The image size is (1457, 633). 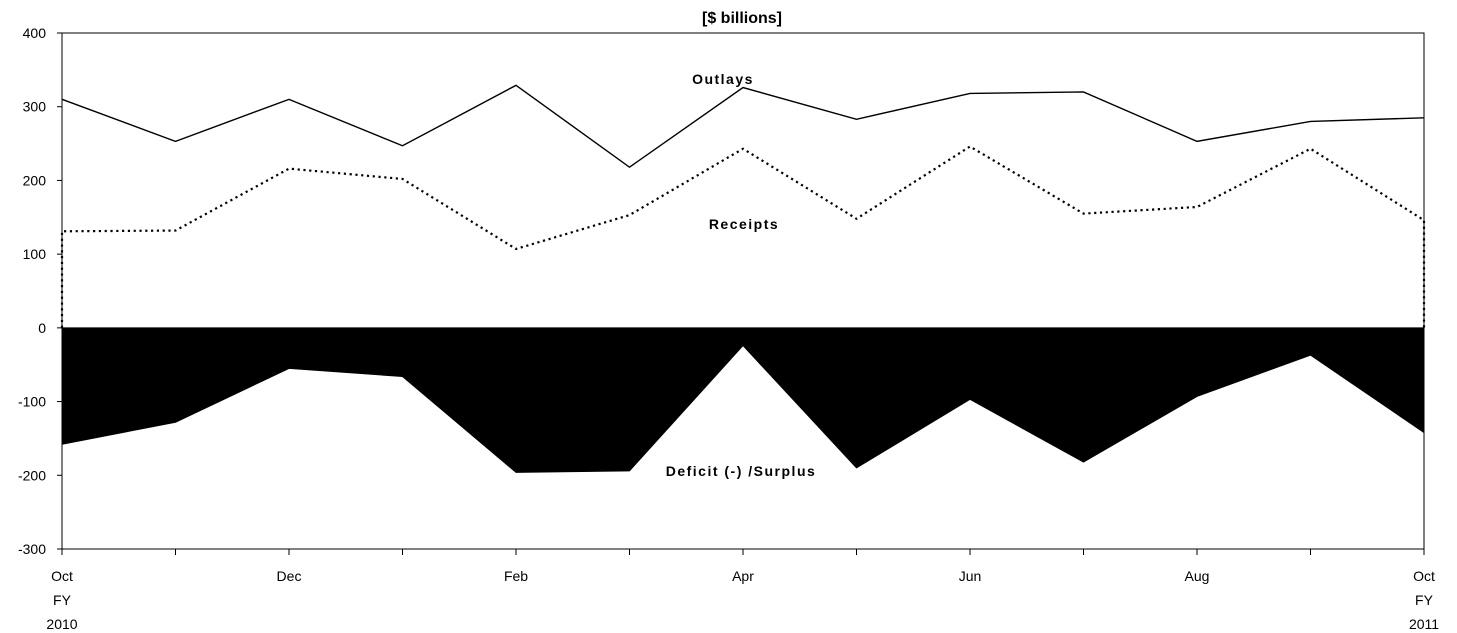 I want to click on outlays-line, so click(x=743, y=126).